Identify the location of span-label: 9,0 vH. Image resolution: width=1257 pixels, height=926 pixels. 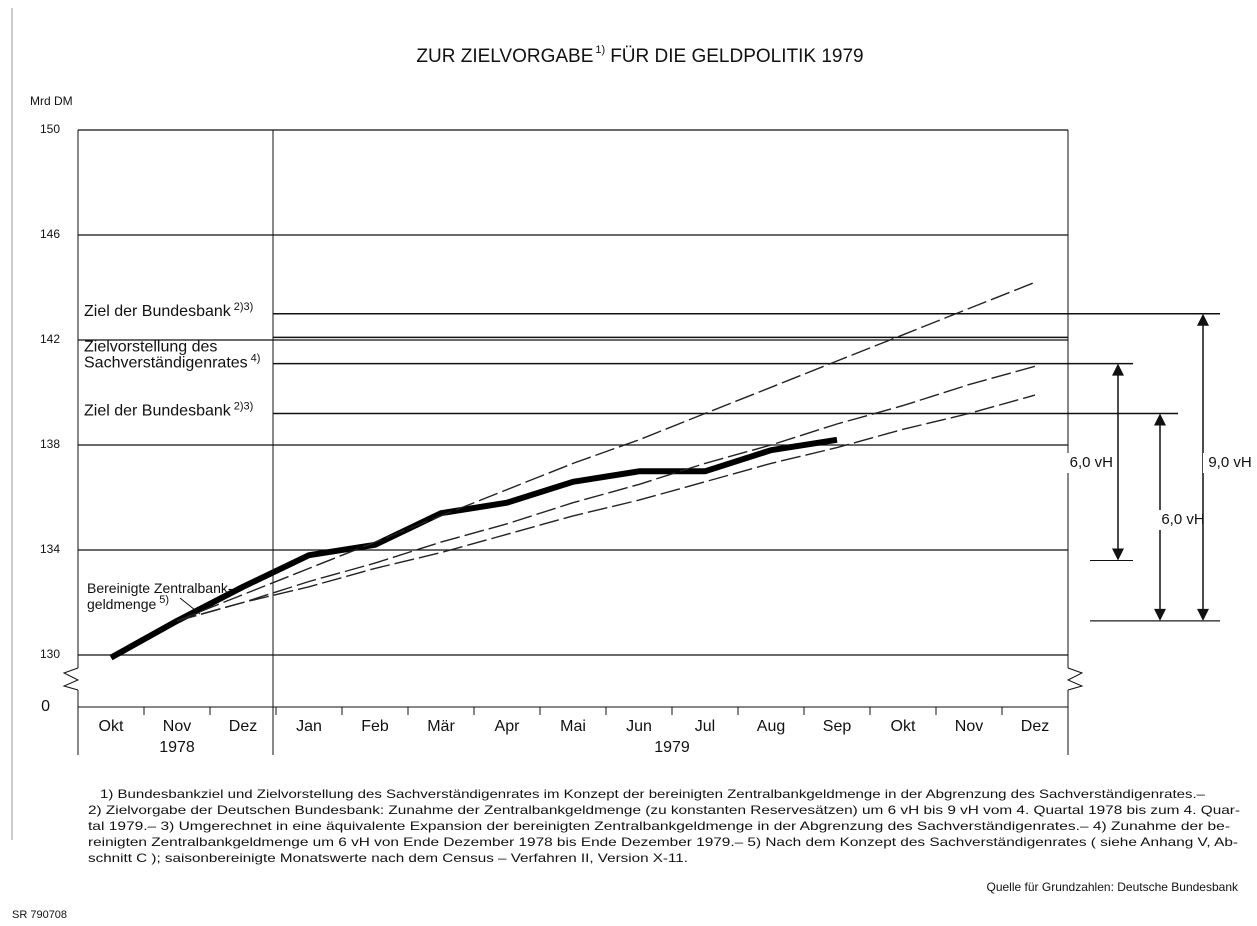
(1229, 462).